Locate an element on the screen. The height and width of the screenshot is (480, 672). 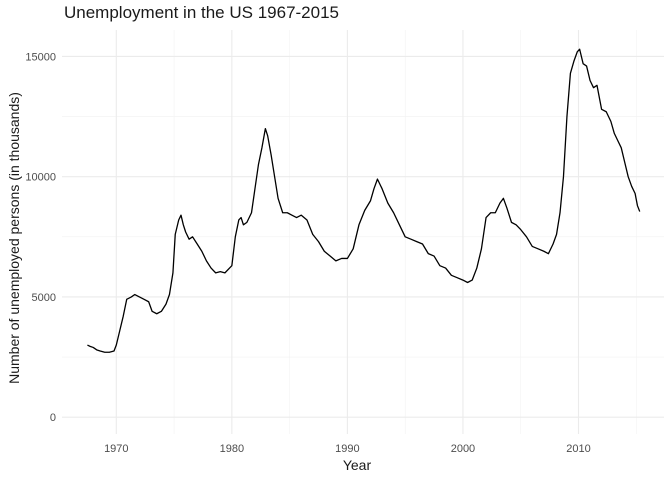
y-tick-label: 0 is located at coordinates (53, 418).